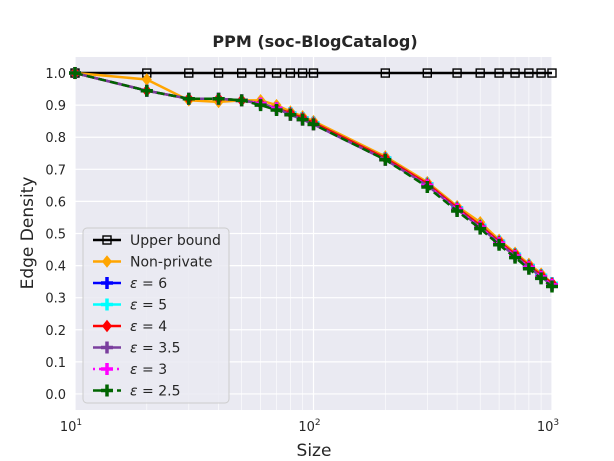  Describe the element at coordinates (55, 363) in the screenshot. I see `y-tick-label: 0.1` at that location.